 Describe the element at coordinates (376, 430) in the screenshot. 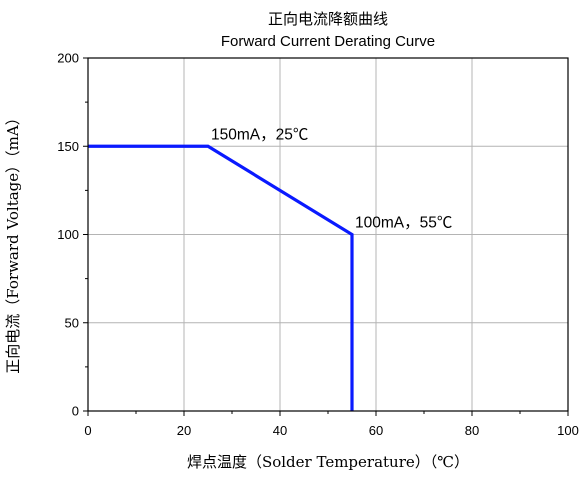

I see `x-tick-label: 60` at that location.